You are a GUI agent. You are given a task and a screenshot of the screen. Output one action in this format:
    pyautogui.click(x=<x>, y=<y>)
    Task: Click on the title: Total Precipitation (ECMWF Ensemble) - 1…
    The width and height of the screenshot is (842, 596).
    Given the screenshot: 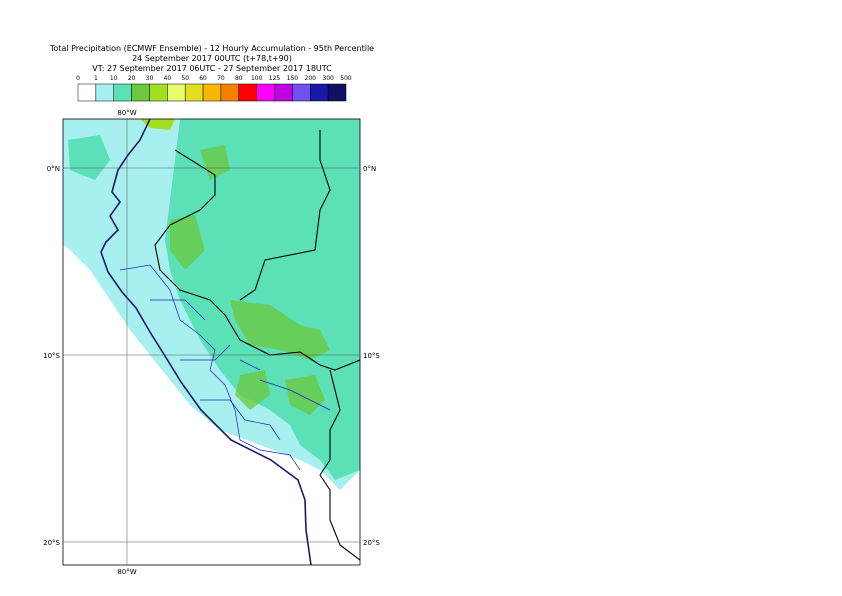 What is the action you would take?
    pyautogui.click(x=211, y=48)
    